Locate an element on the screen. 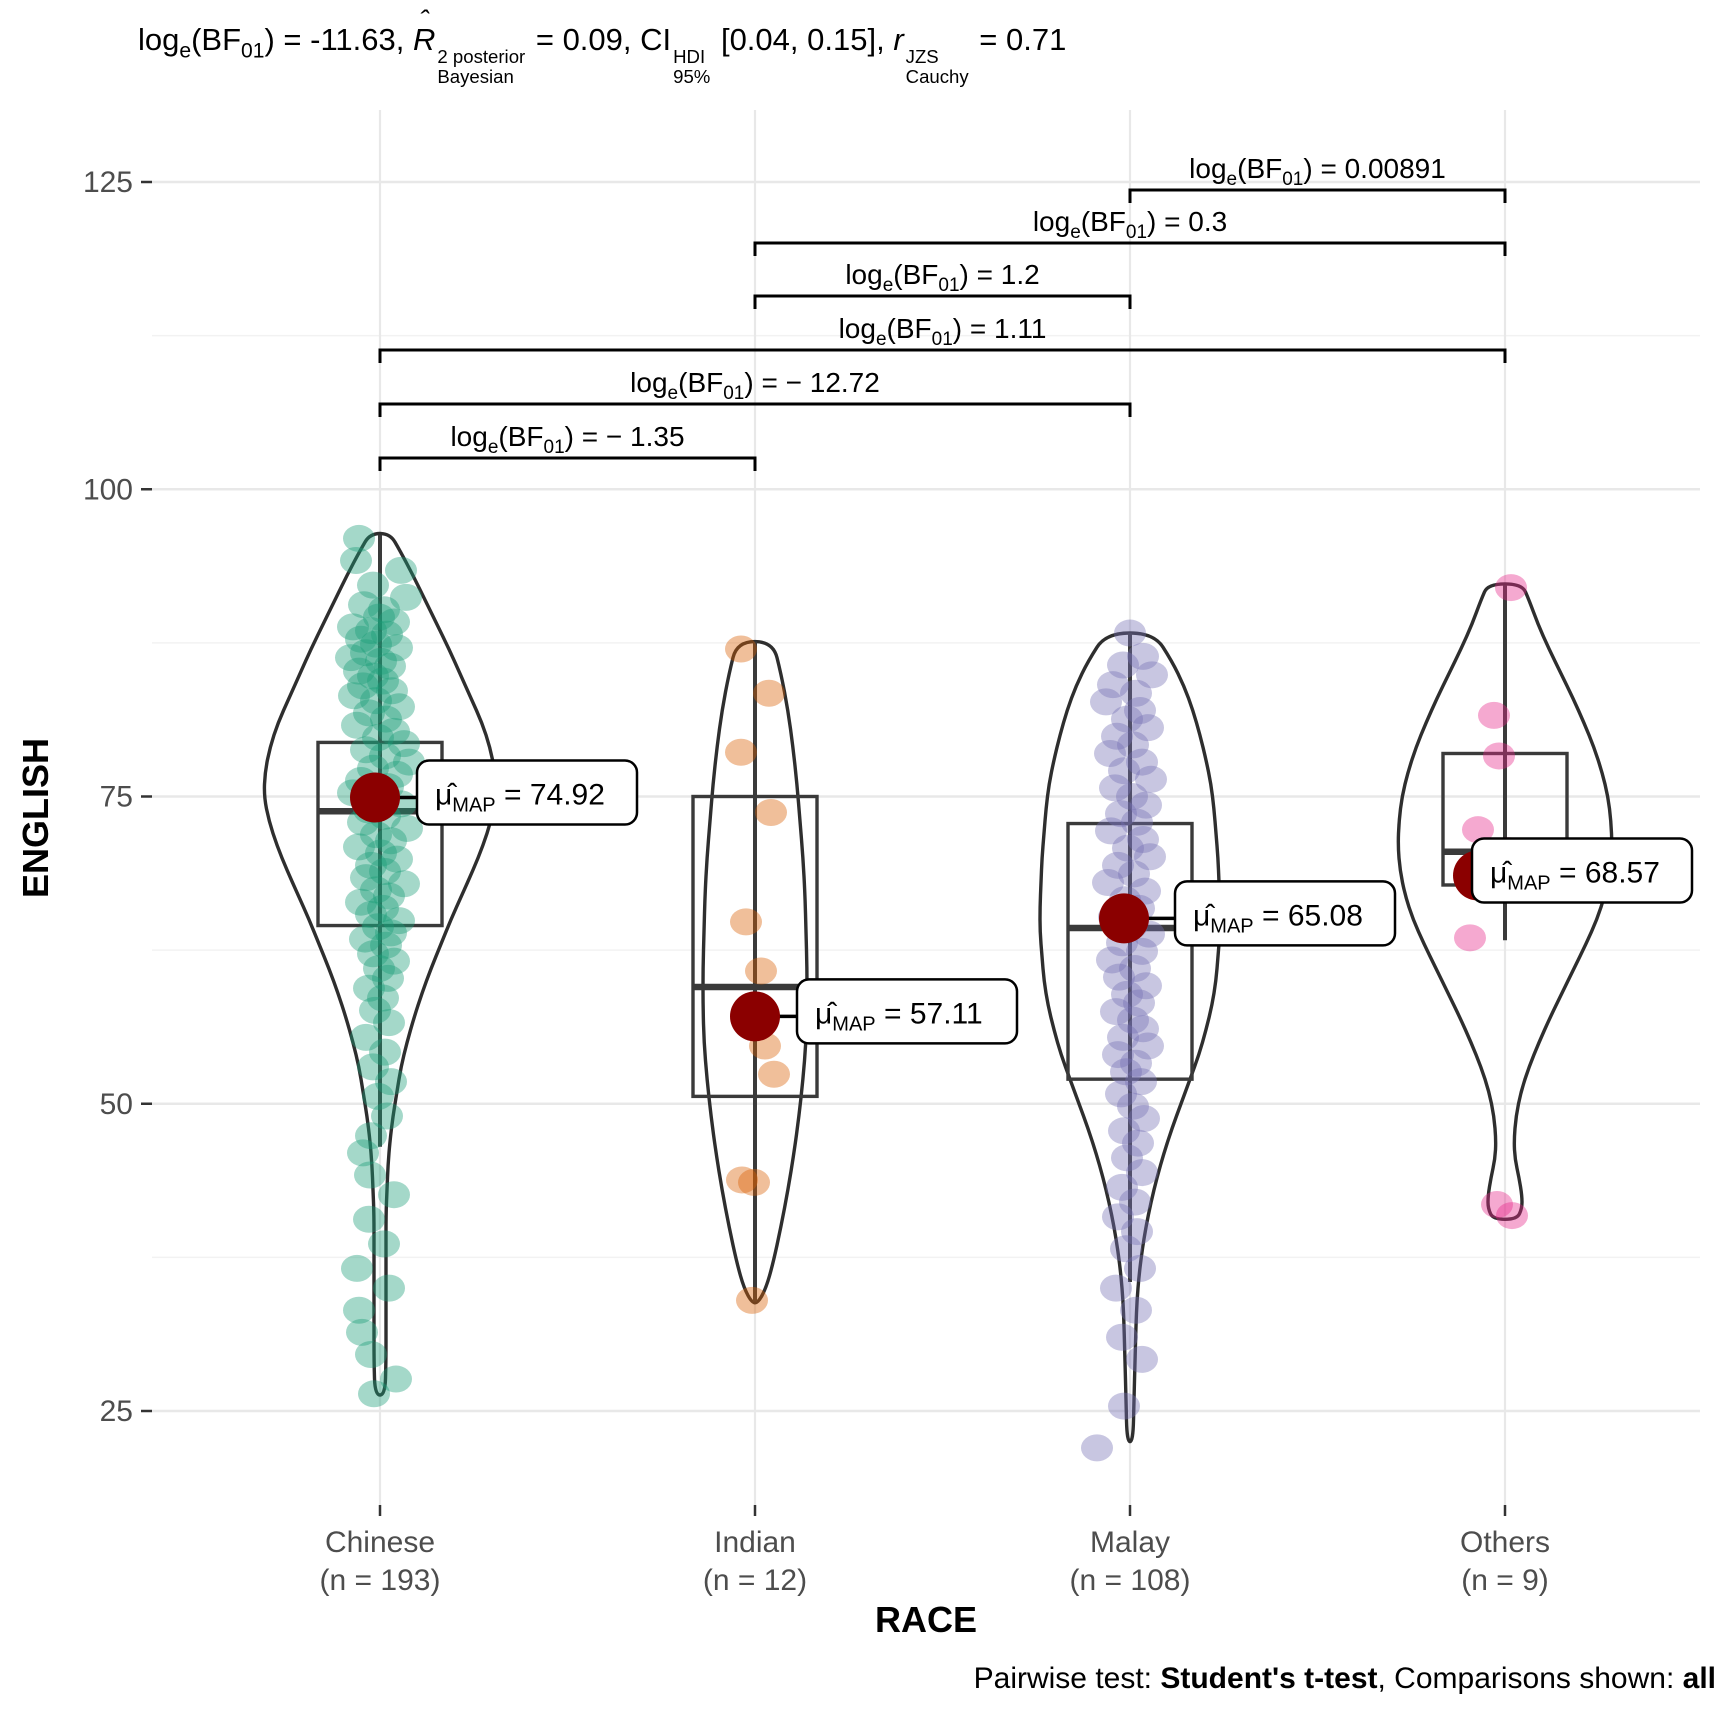 The height and width of the screenshot is (1728, 1728). y-tick-label: 50 is located at coordinates (116, 1104).